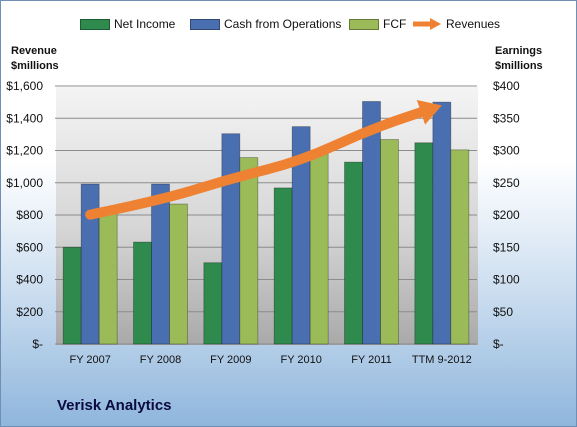 Image resolution: width=577 pixels, height=427 pixels. I want to click on legend-arrow-icon, so click(427, 24).